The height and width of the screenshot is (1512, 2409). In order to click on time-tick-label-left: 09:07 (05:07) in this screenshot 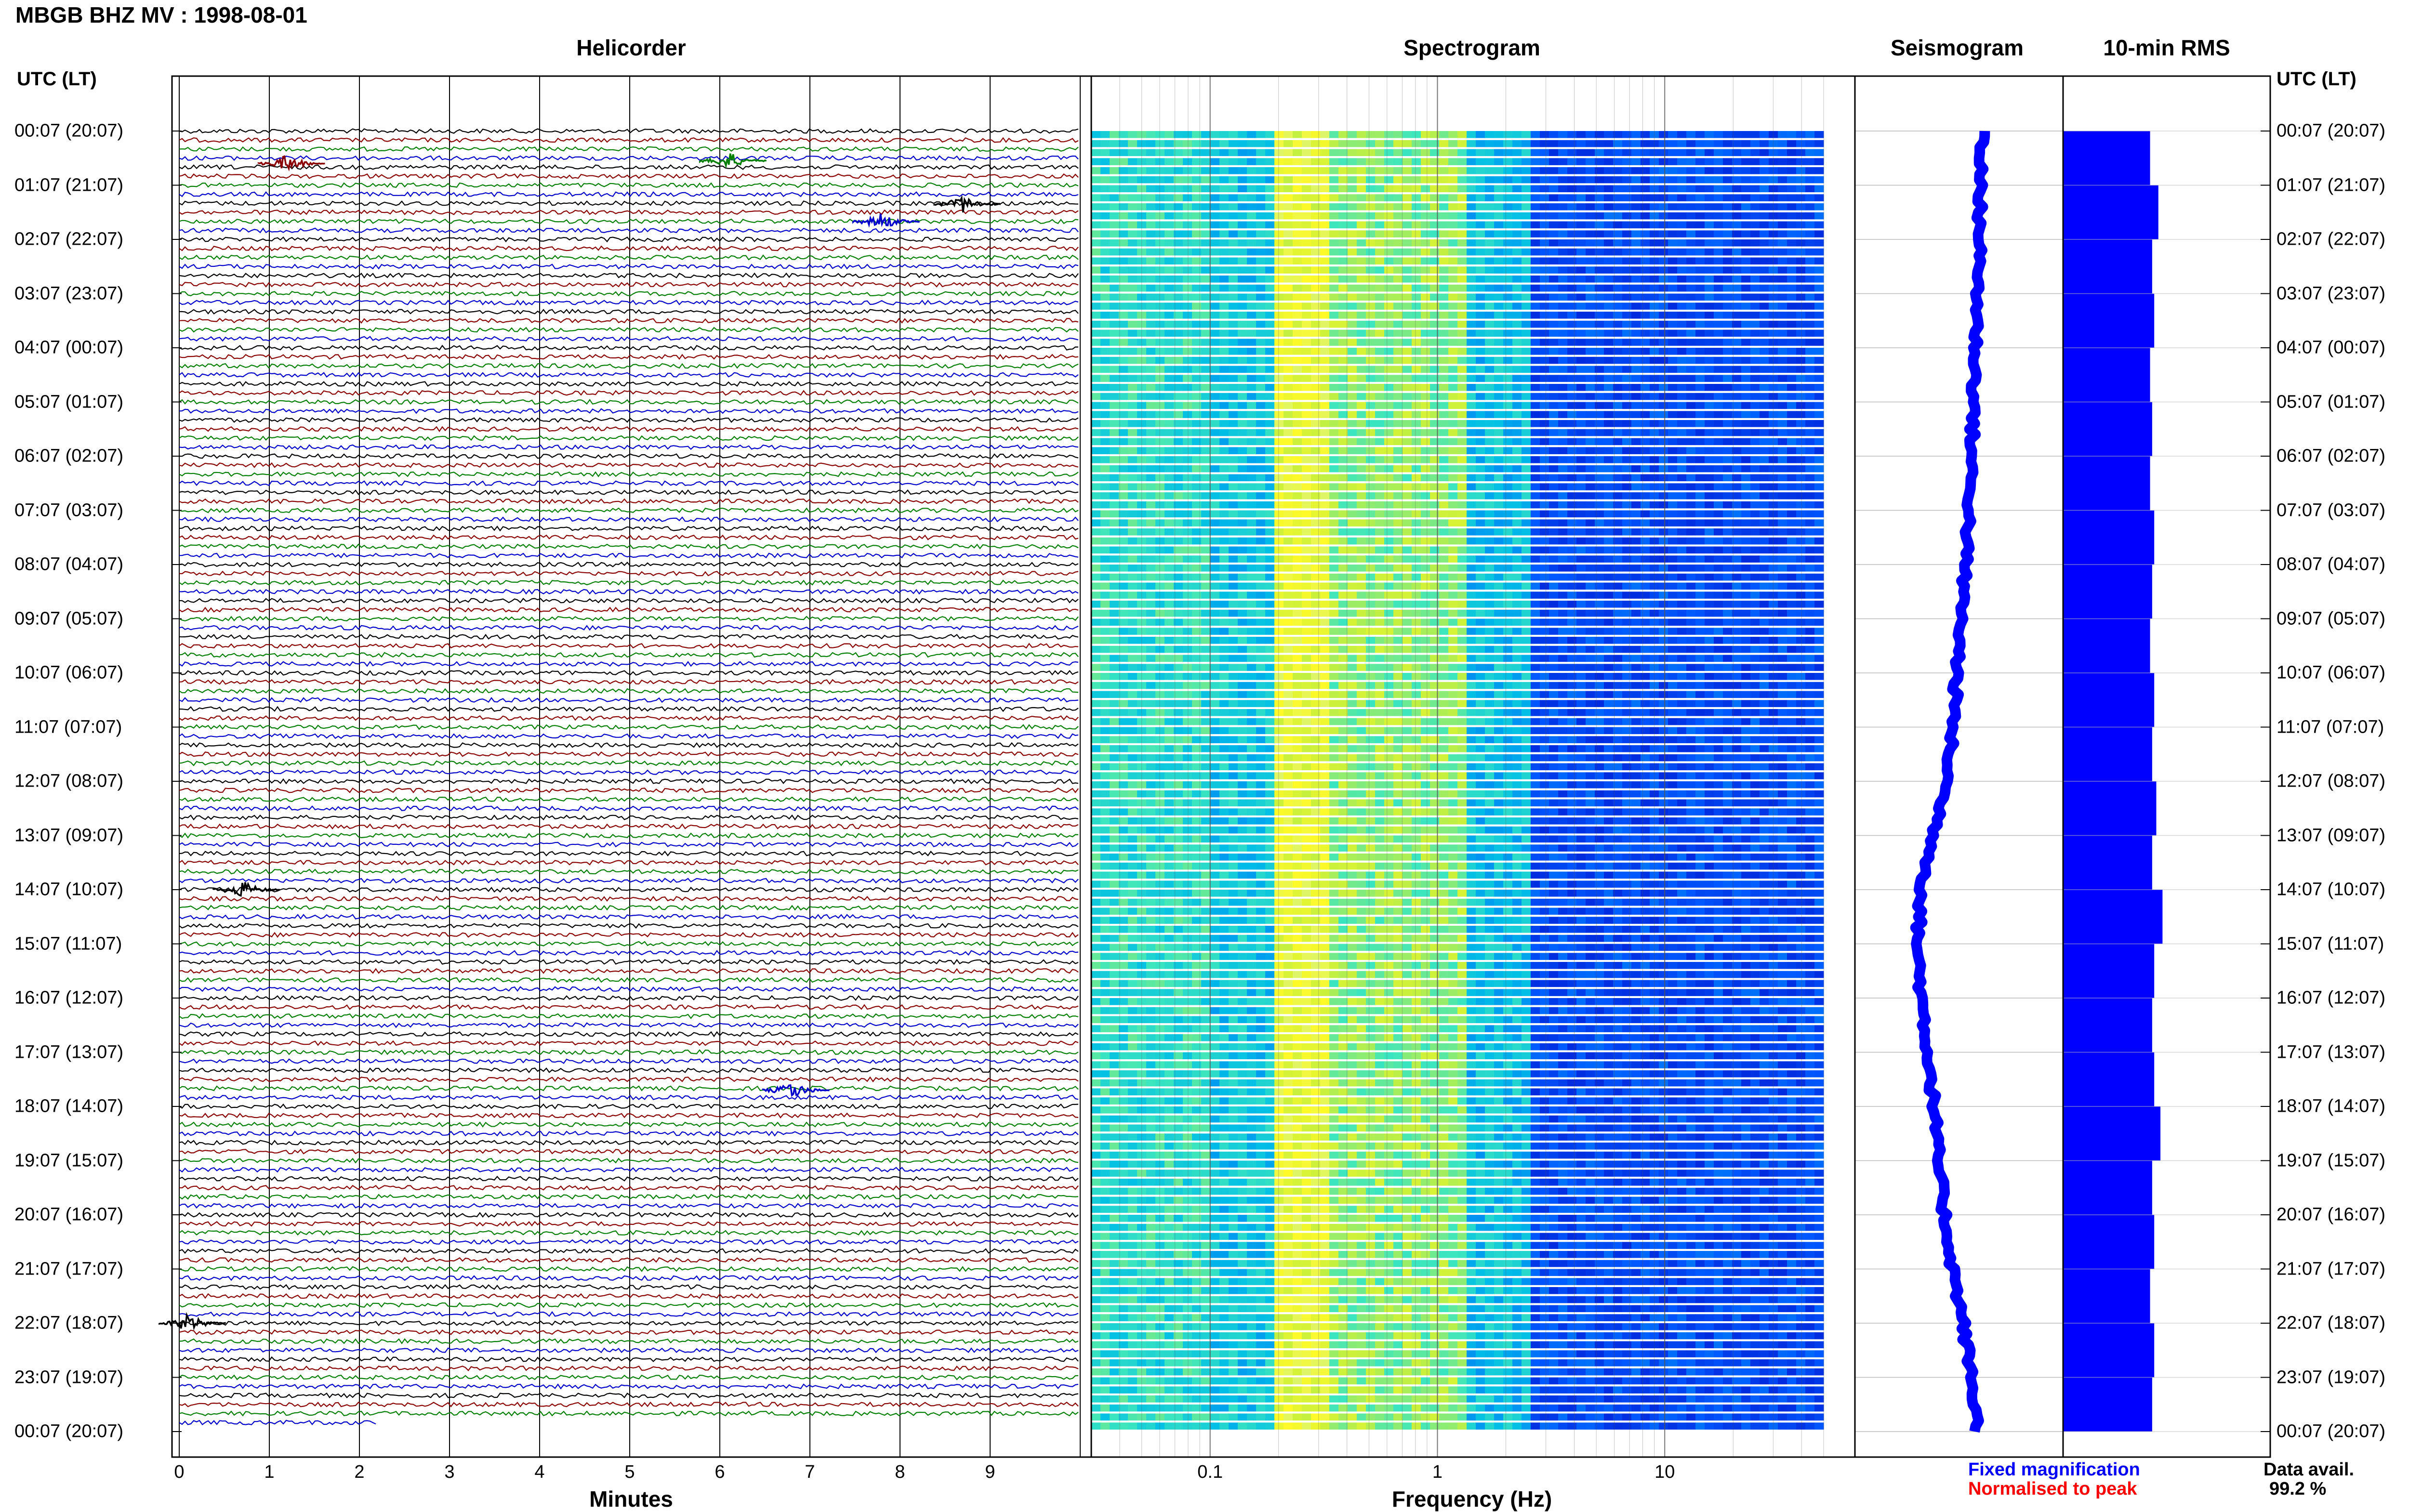, I will do `click(69, 618)`.